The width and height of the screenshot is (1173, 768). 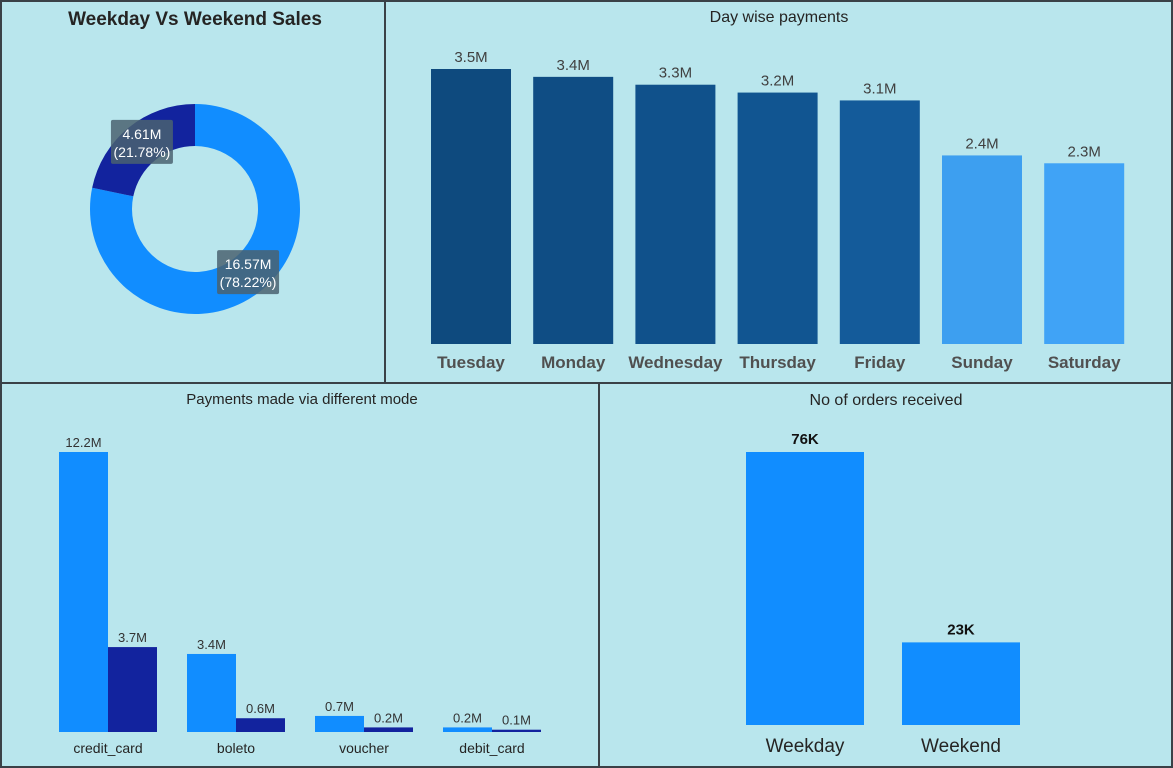 I want to click on donut-value-label: 16.57M, so click(x=248, y=264).